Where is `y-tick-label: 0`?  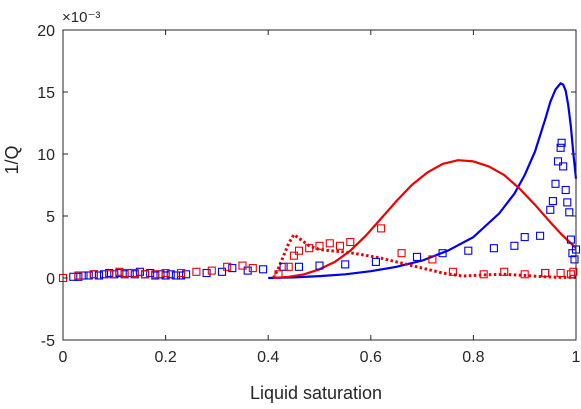 y-tick-label: 0 is located at coordinates (50, 279).